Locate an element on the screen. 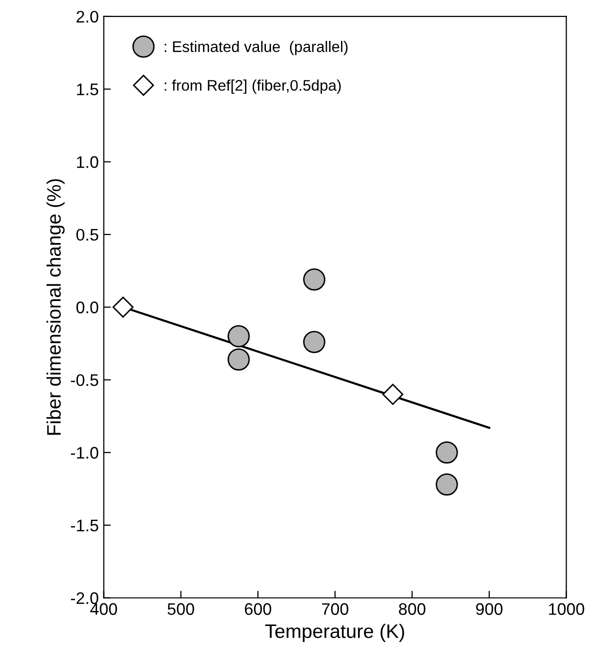  x-tick-label: 500 is located at coordinates (181, 609).